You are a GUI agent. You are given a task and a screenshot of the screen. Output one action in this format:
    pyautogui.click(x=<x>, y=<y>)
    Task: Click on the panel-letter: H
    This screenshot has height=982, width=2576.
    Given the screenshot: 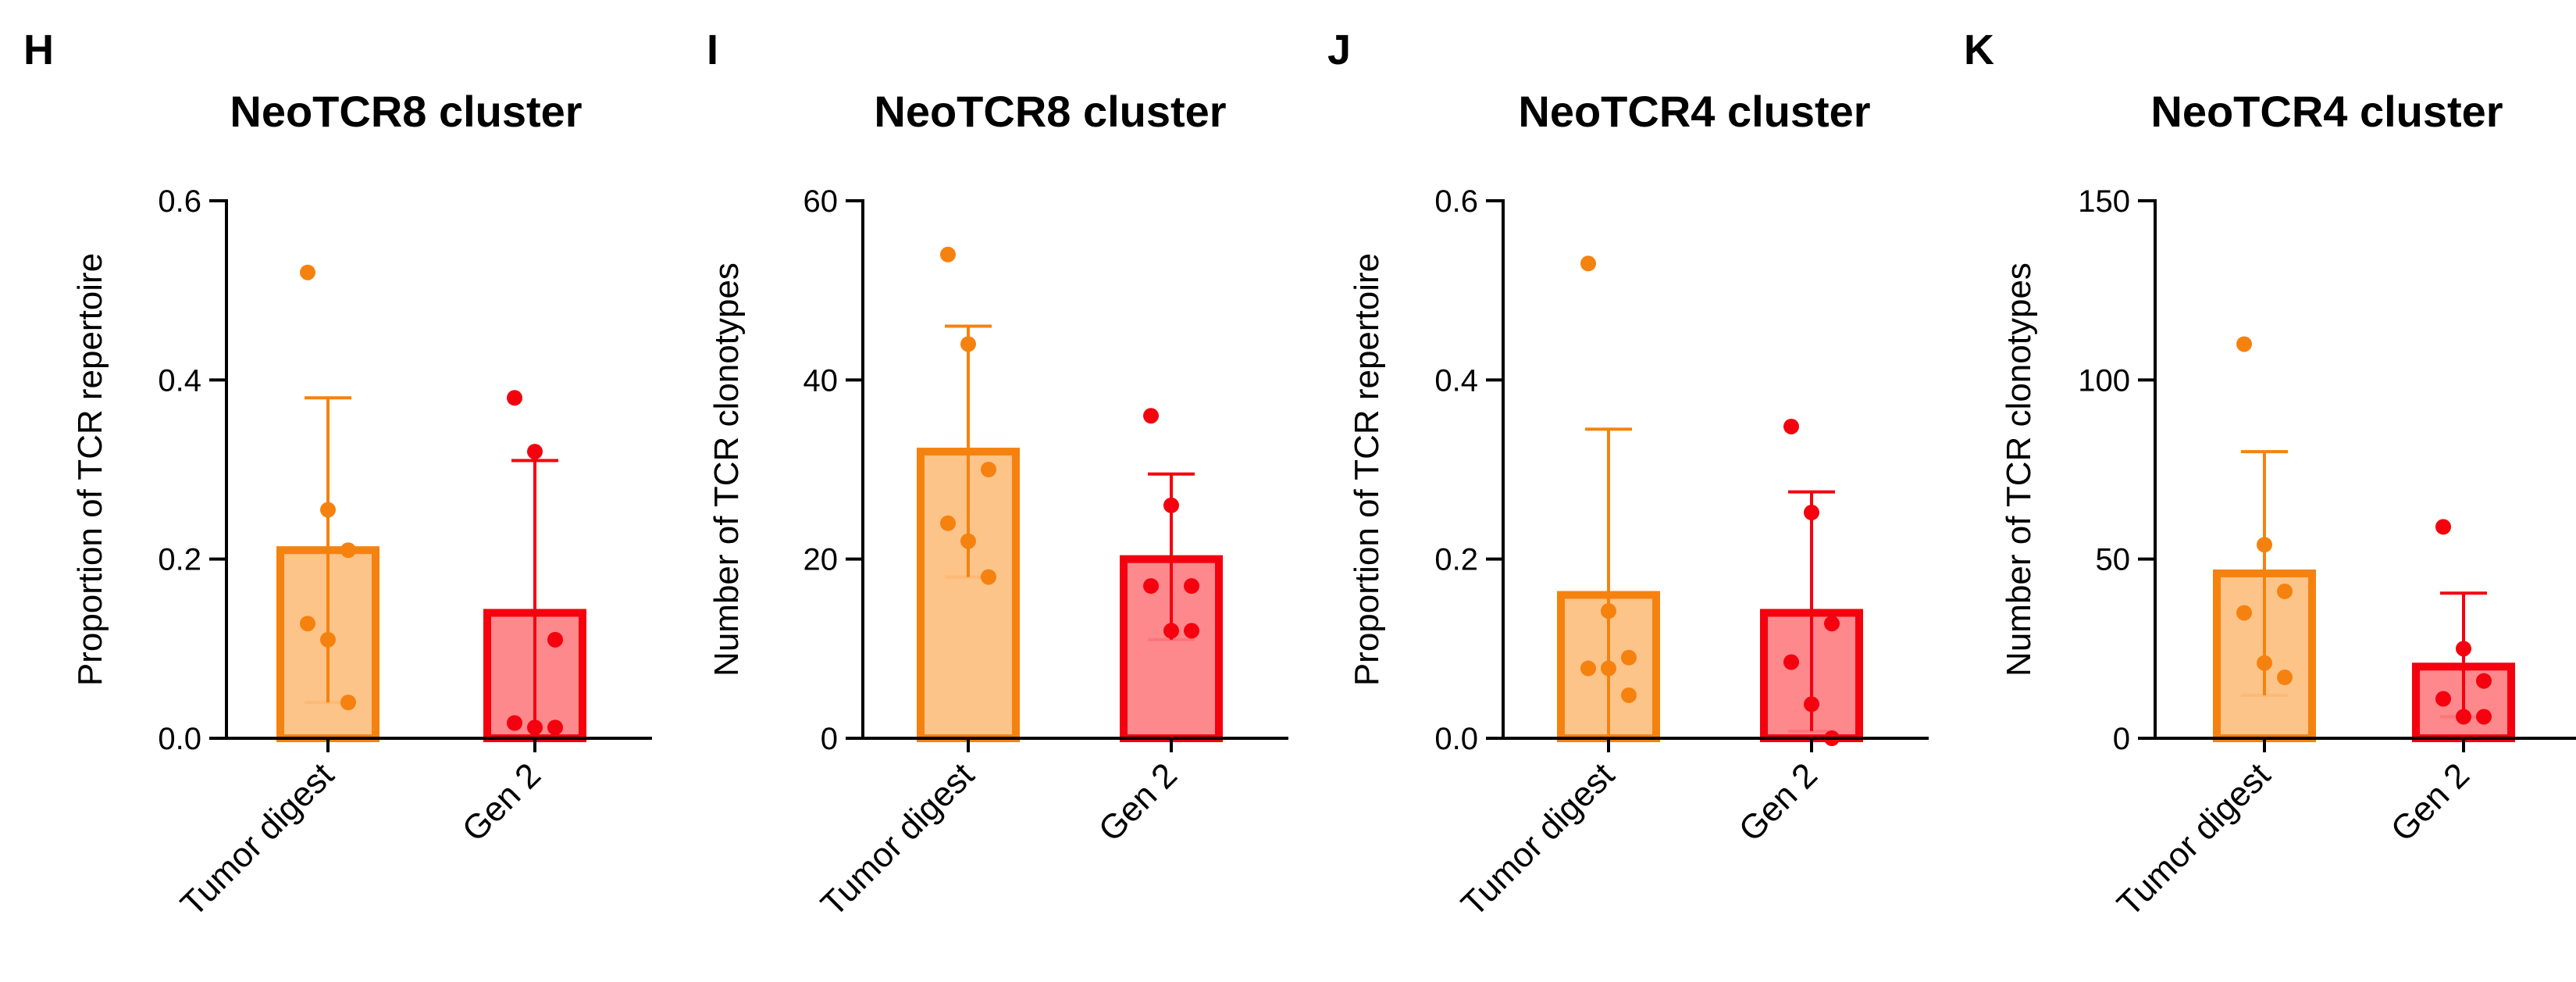 What is the action you would take?
    pyautogui.click(x=38, y=50)
    